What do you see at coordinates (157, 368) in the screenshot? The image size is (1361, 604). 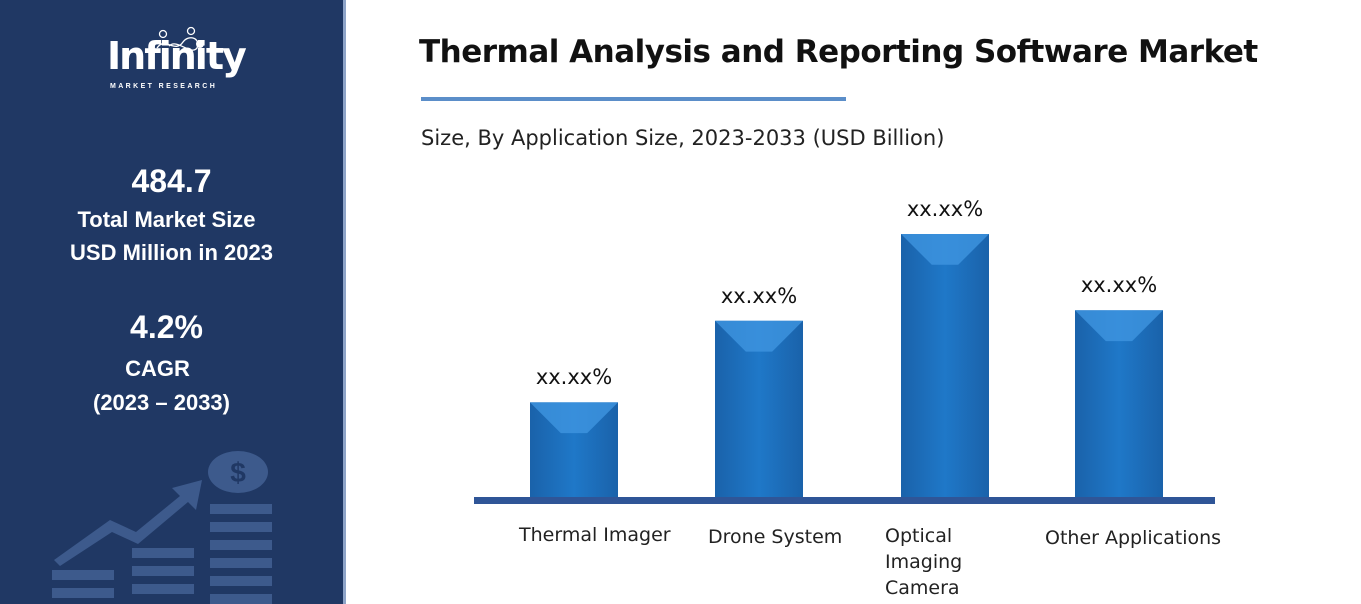 I see `cagr-label: CAGR` at bounding box center [157, 368].